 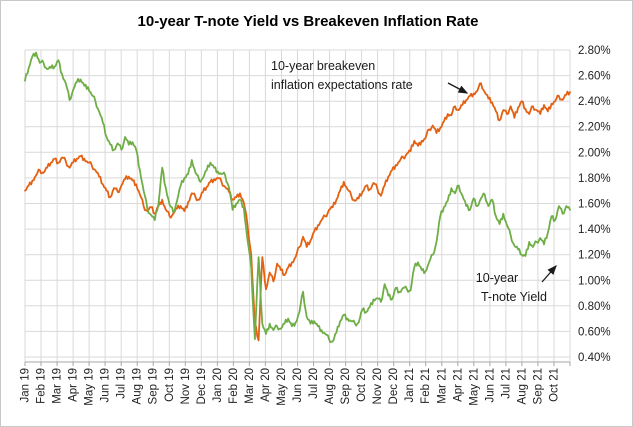 I want to click on x-tick-label: May 20, so click(x=282, y=387).